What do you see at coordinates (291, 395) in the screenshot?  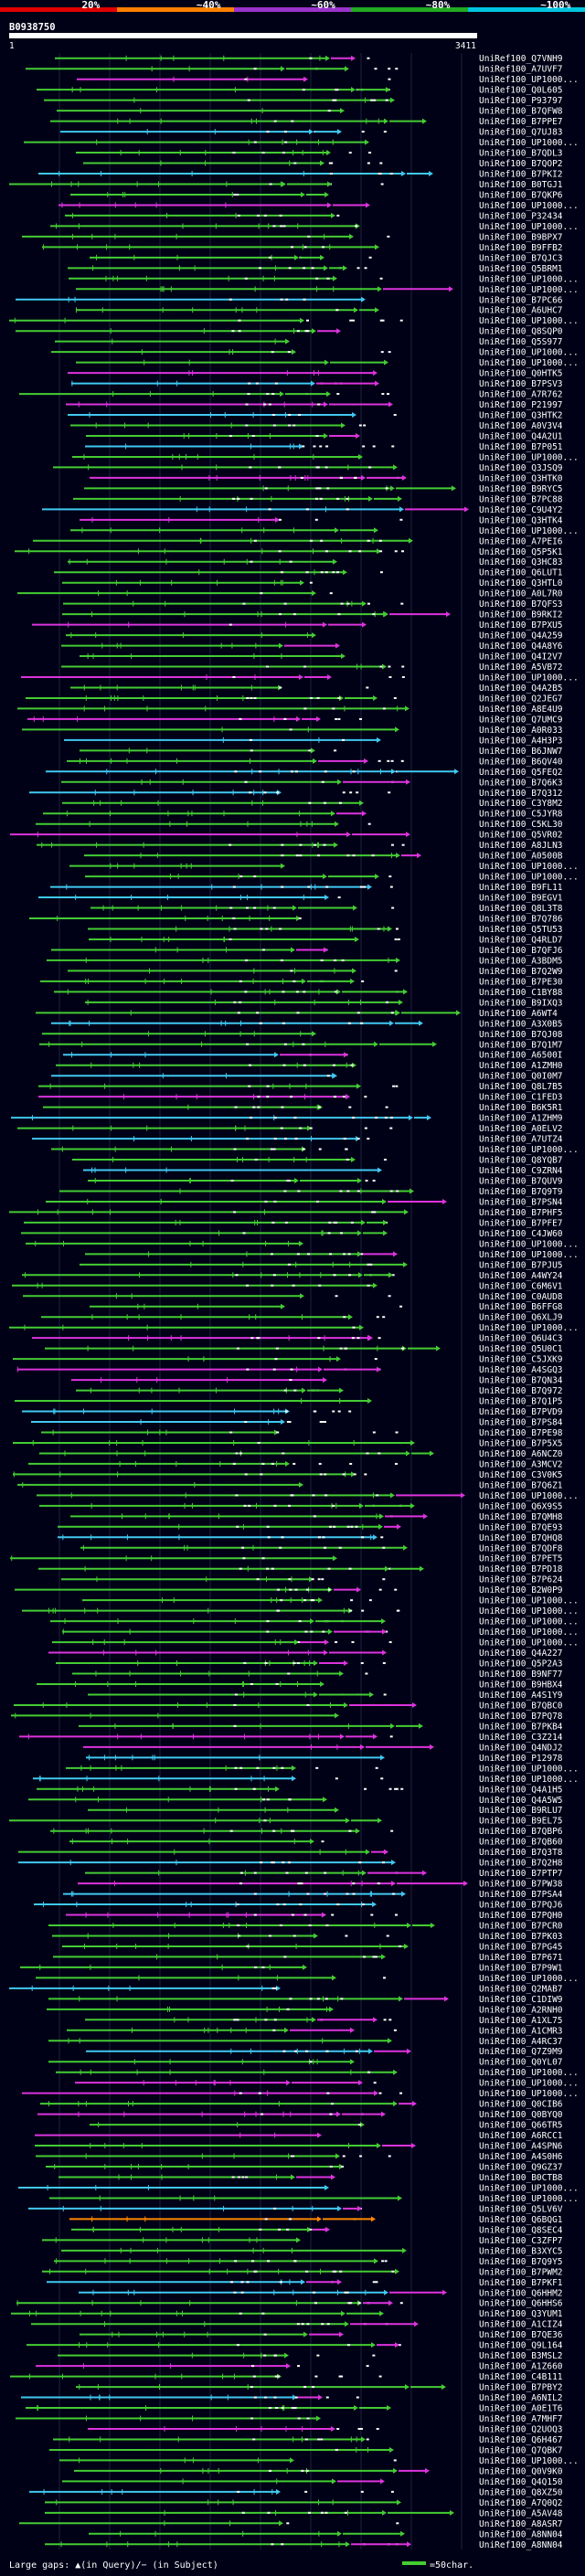 I see `alignment-row: UniRef100_A7R762` at bounding box center [291, 395].